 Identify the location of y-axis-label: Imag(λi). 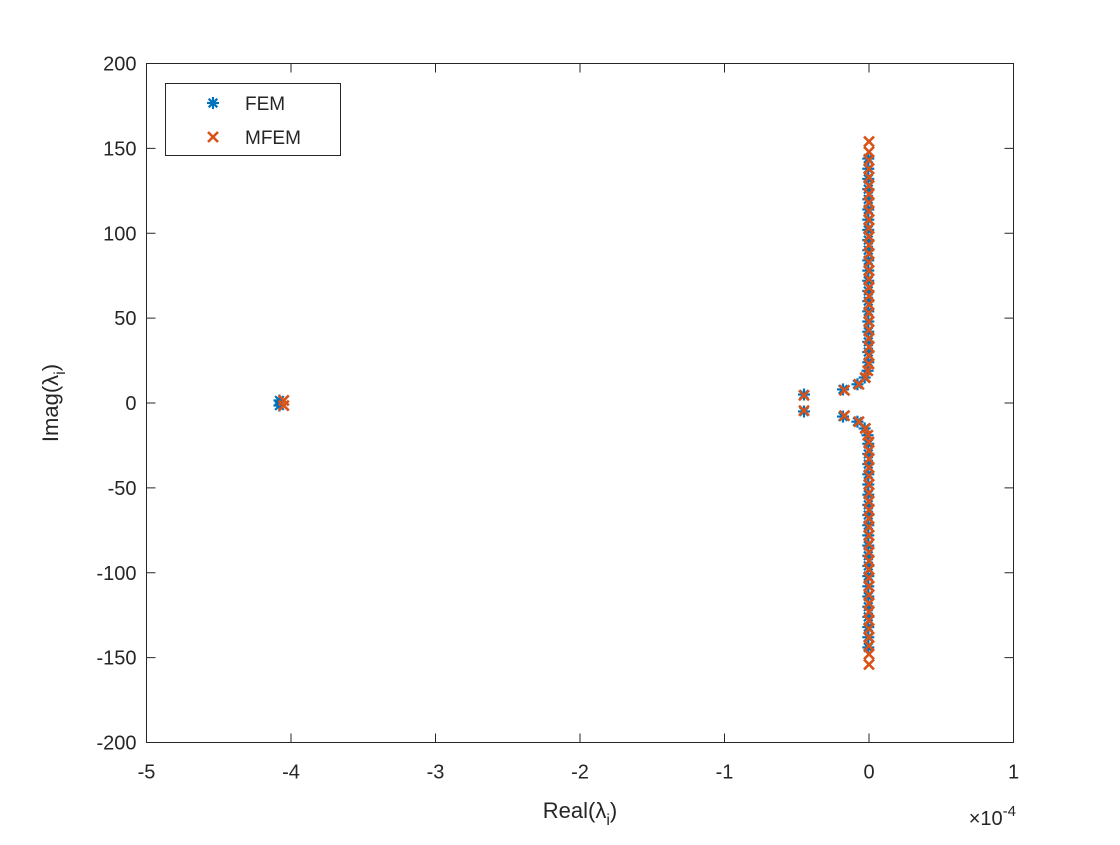
(53, 403).